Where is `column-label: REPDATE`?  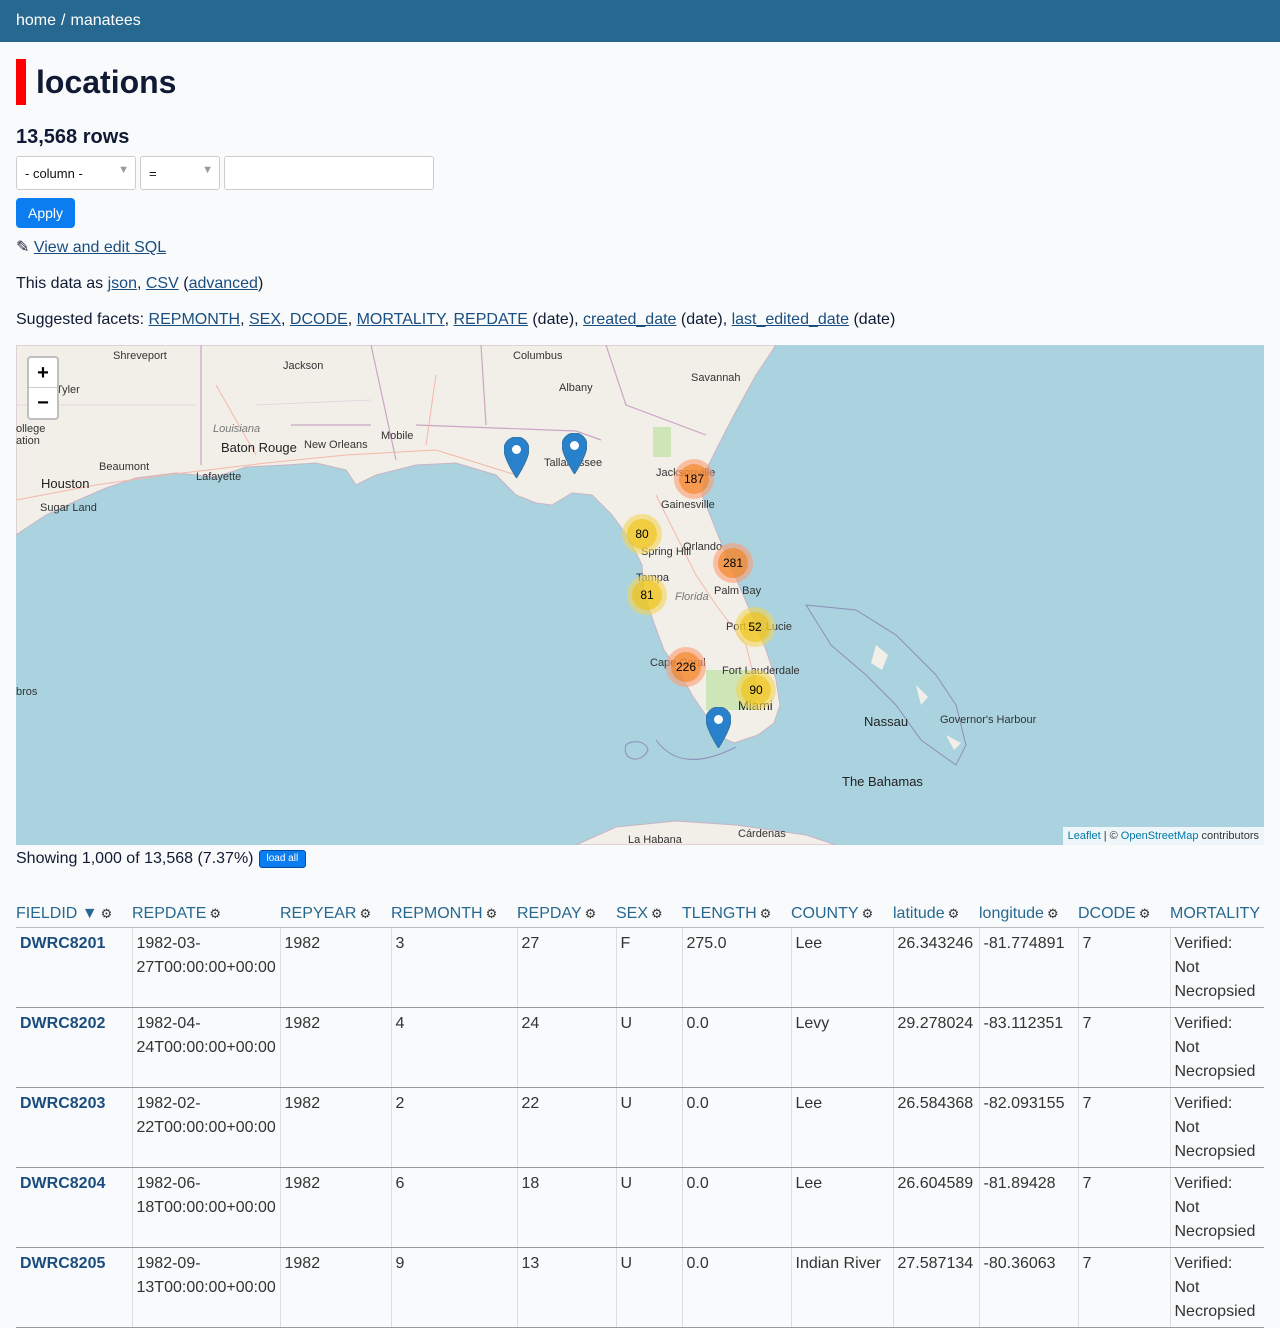
column-label: REPDATE is located at coordinates (169, 913).